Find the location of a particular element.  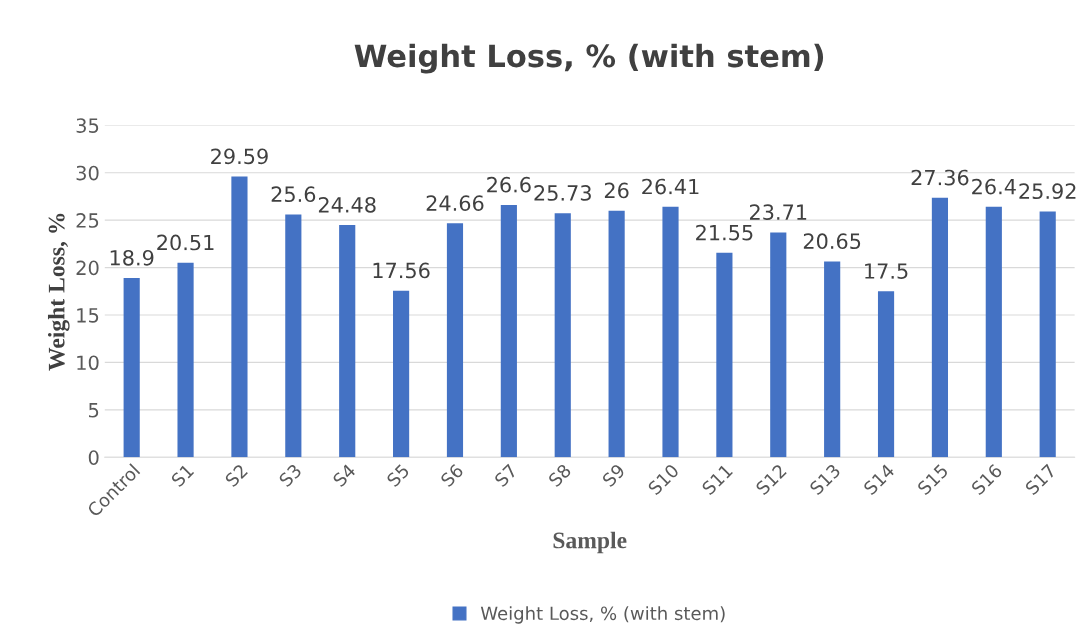

y-tick-label: 25 is located at coordinates (87, 220).